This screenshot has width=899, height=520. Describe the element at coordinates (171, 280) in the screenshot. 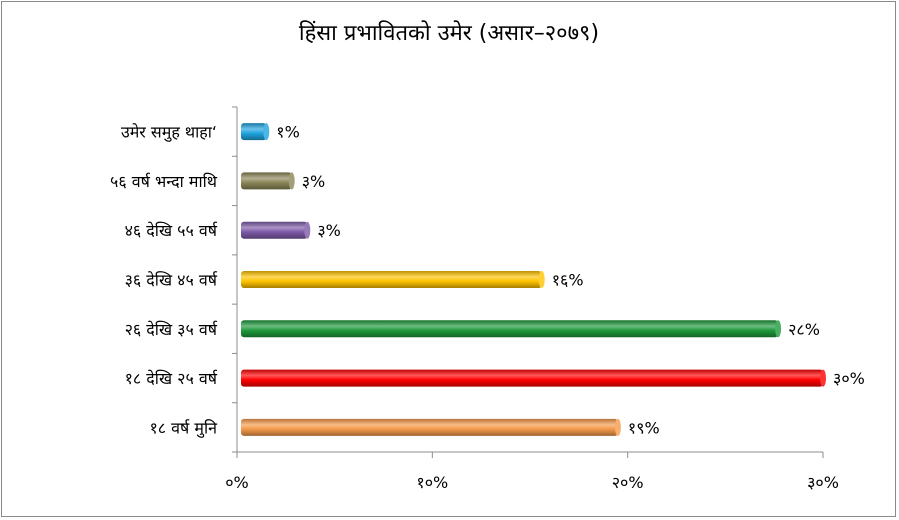

I see `category-label: ३६ देखि ४५ वर्ष` at that location.